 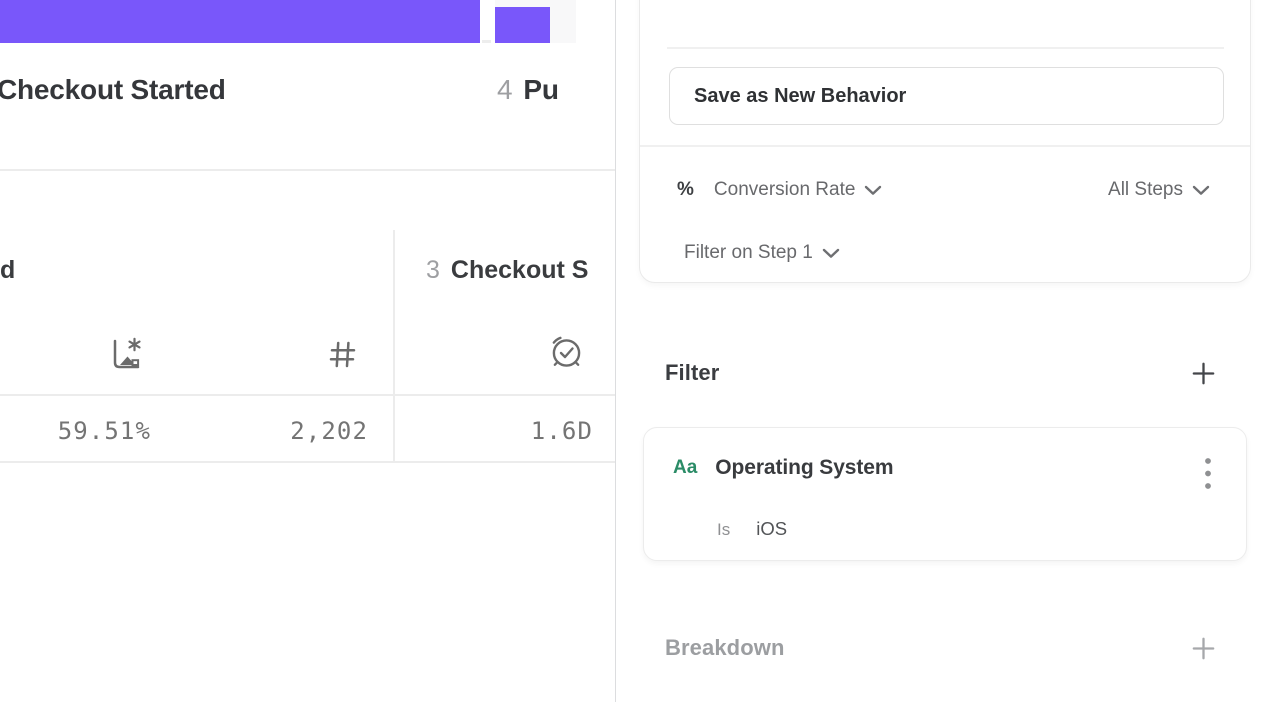 I want to click on step-3-header: 3 Checkout S, so click(x=507, y=270).